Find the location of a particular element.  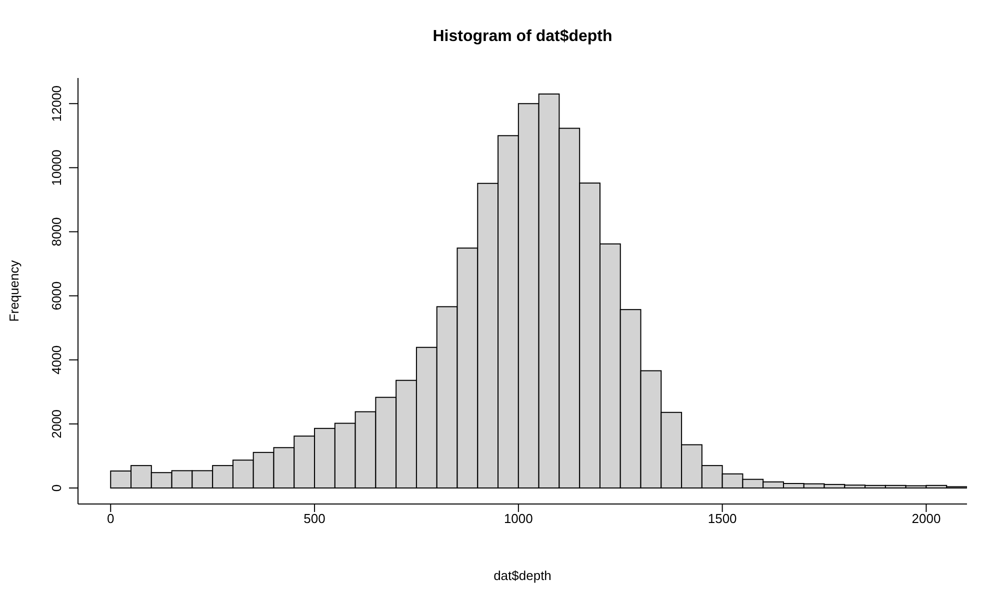

y-tick-label: 0 is located at coordinates (56, 488).